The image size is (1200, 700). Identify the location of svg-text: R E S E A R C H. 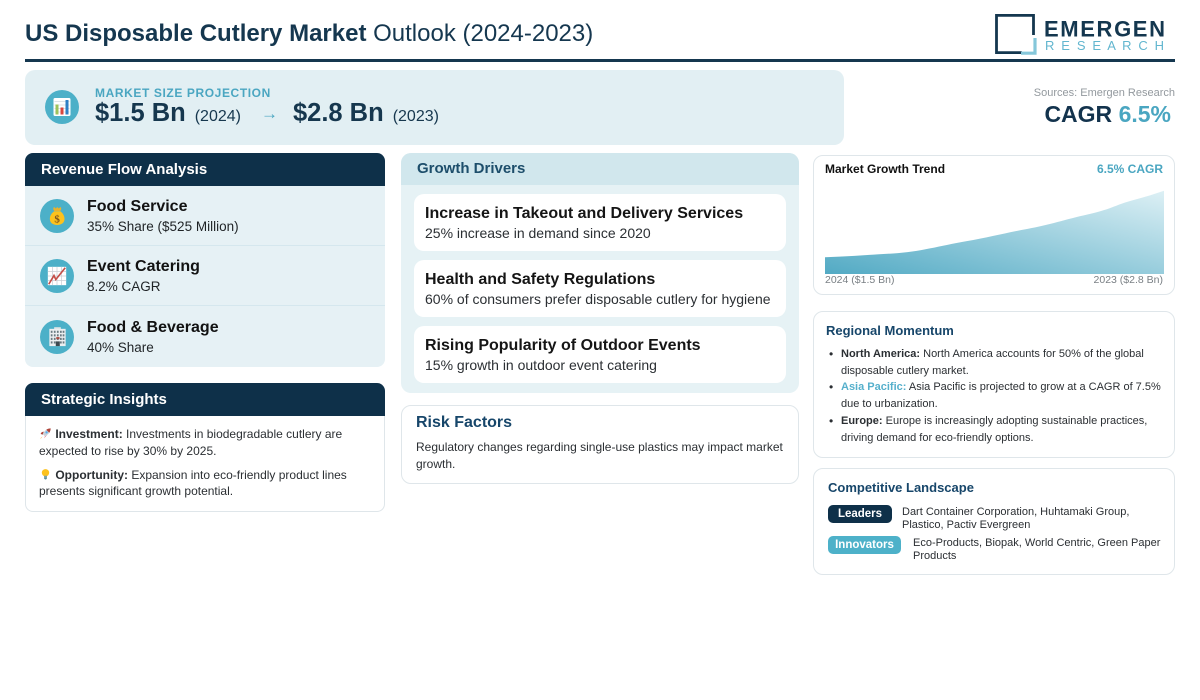
(1104, 45).